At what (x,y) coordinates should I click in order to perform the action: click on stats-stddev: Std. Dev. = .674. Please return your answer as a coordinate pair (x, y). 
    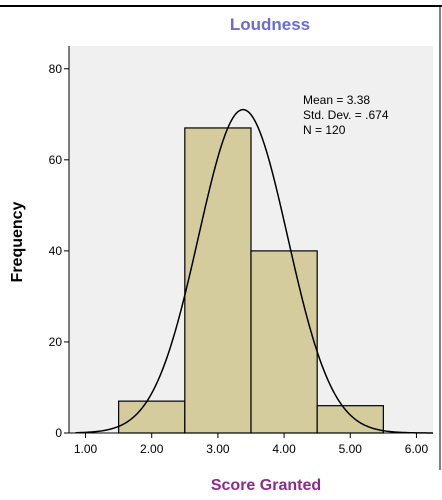
    Looking at the image, I should click on (346, 115).